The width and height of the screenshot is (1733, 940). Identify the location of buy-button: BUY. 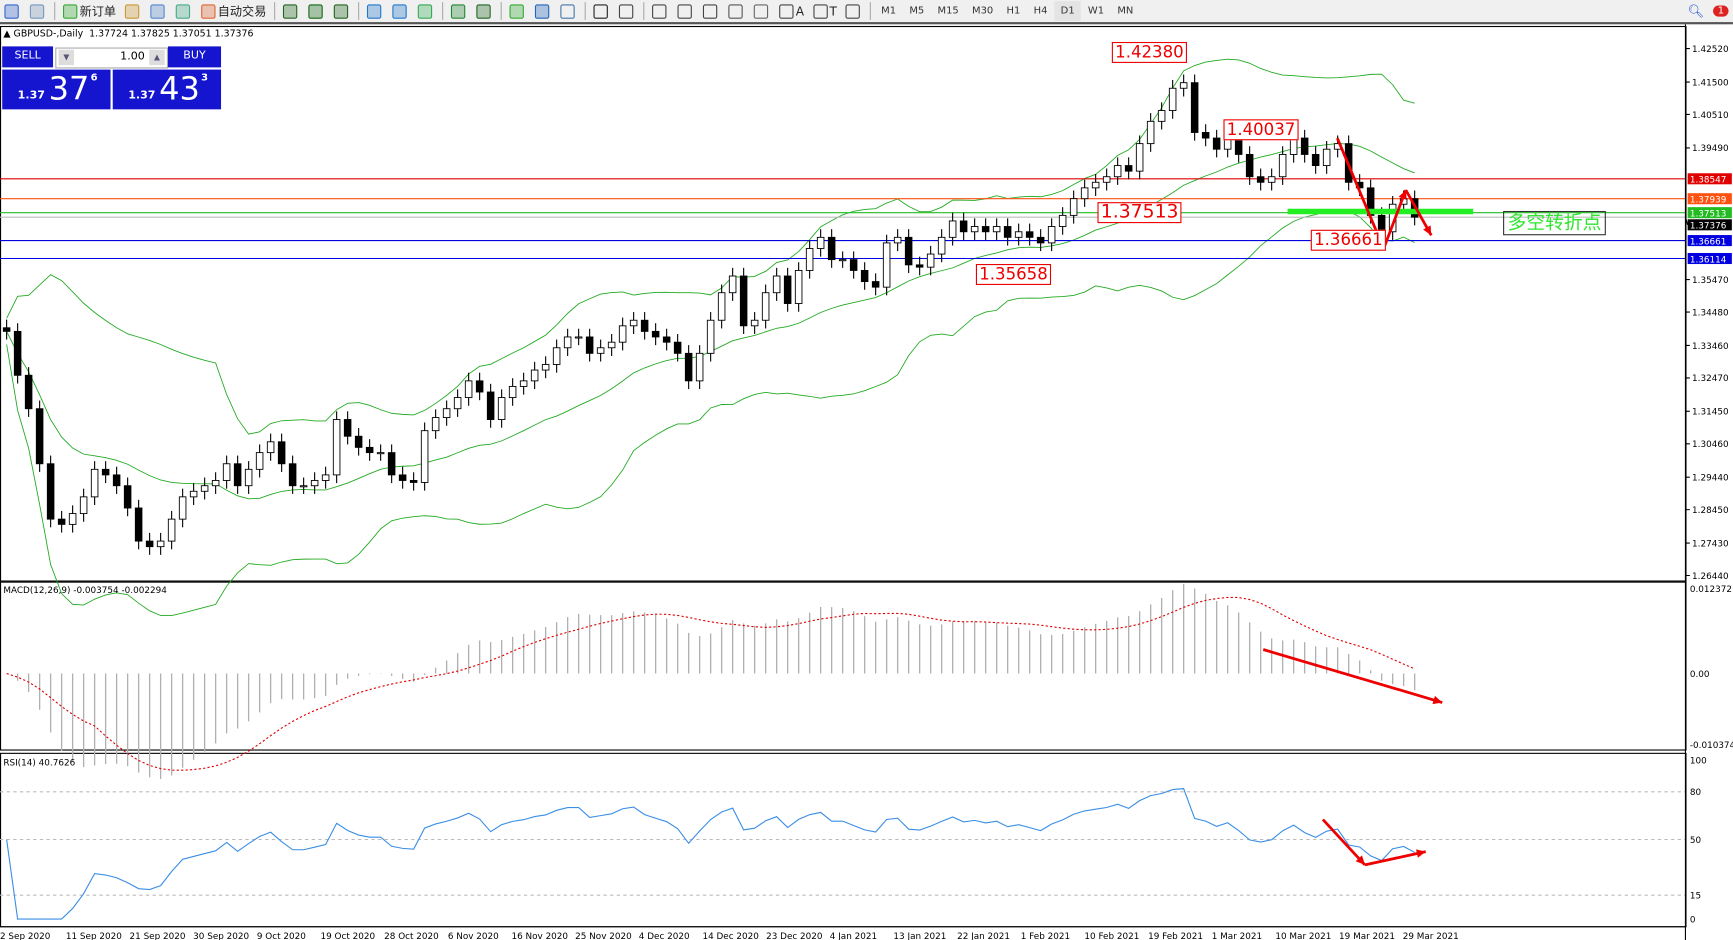
(194, 57).